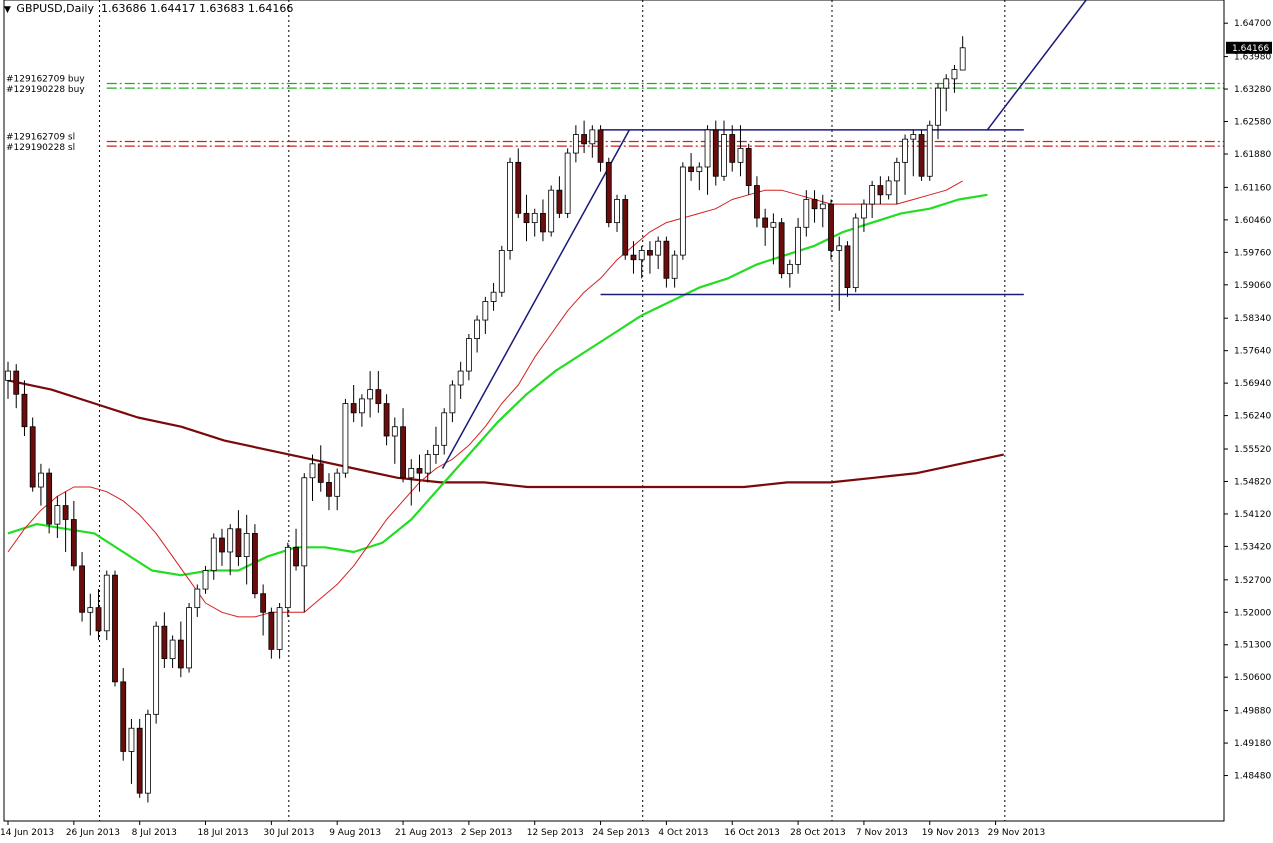 The width and height of the screenshot is (1273, 843). I want to click on price-tick-label: 1.52000, so click(1252, 613).